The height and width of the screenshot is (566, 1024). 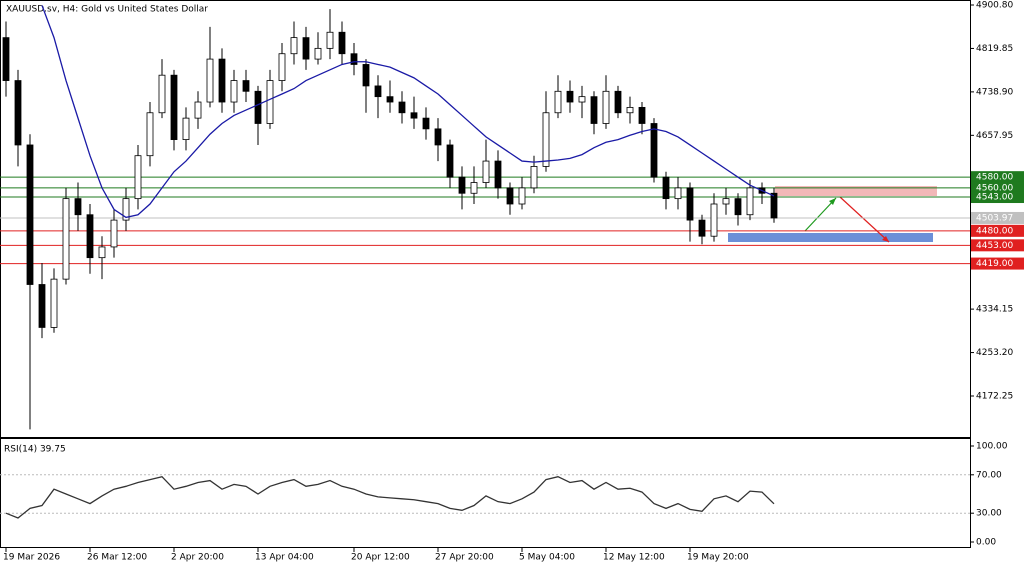 I want to click on level-label: 4419.00, so click(x=994, y=264).